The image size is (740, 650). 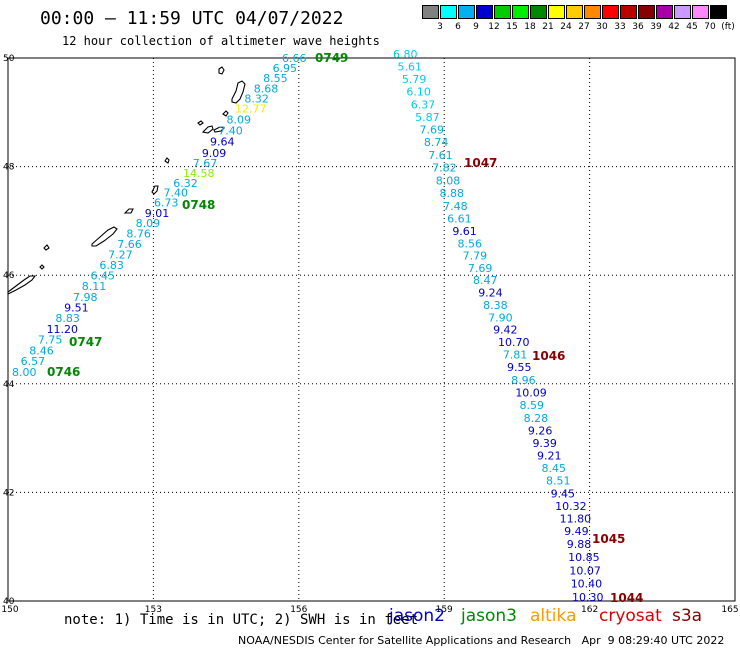 I want to click on satellite-legend-item: s3a, so click(x=687, y=616).